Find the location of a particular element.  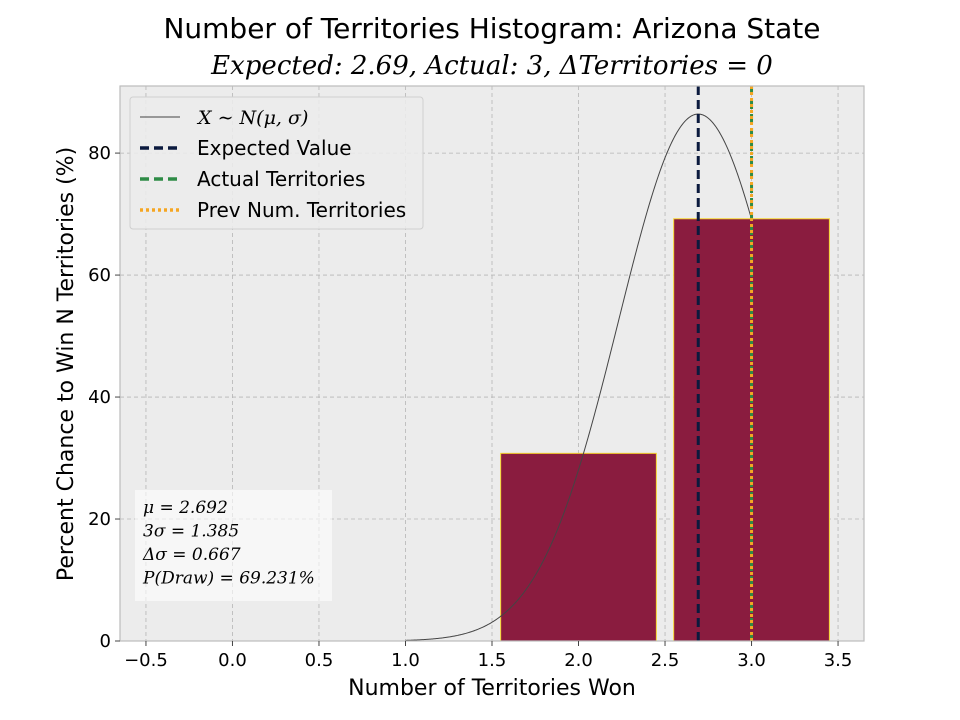

legend-label: Actual Territories is located at coordinates (281, 179).